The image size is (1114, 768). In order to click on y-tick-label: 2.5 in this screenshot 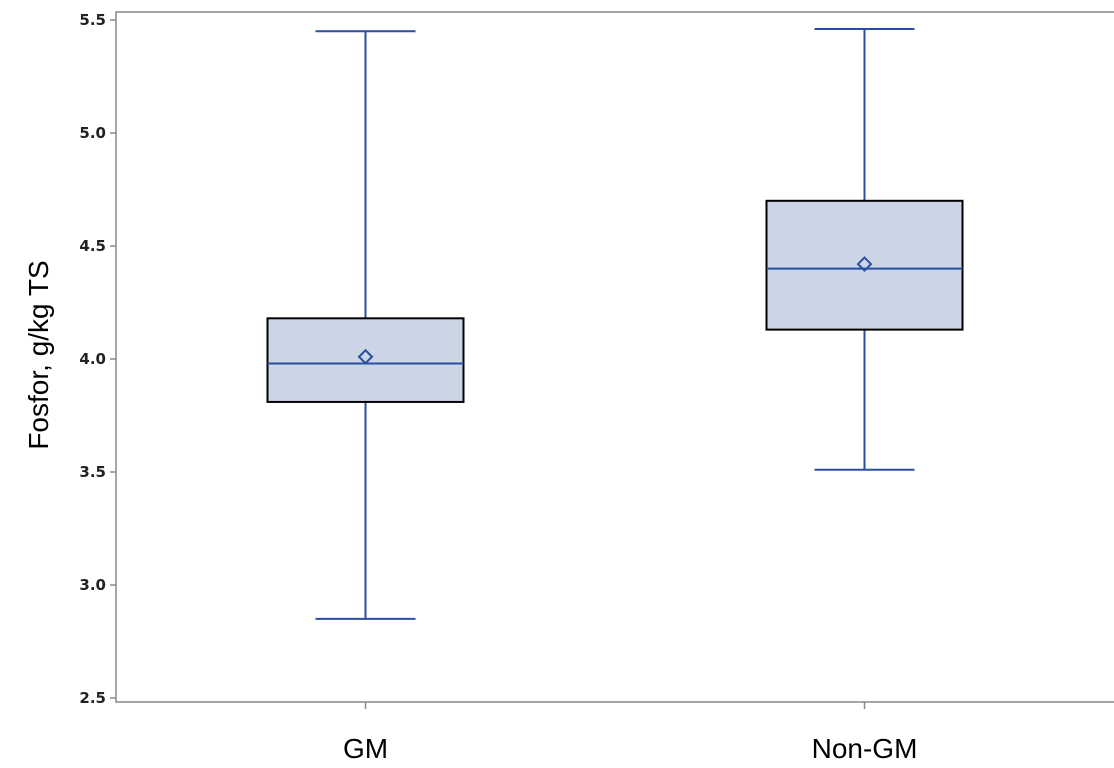, I will do `click(92, 698)`.